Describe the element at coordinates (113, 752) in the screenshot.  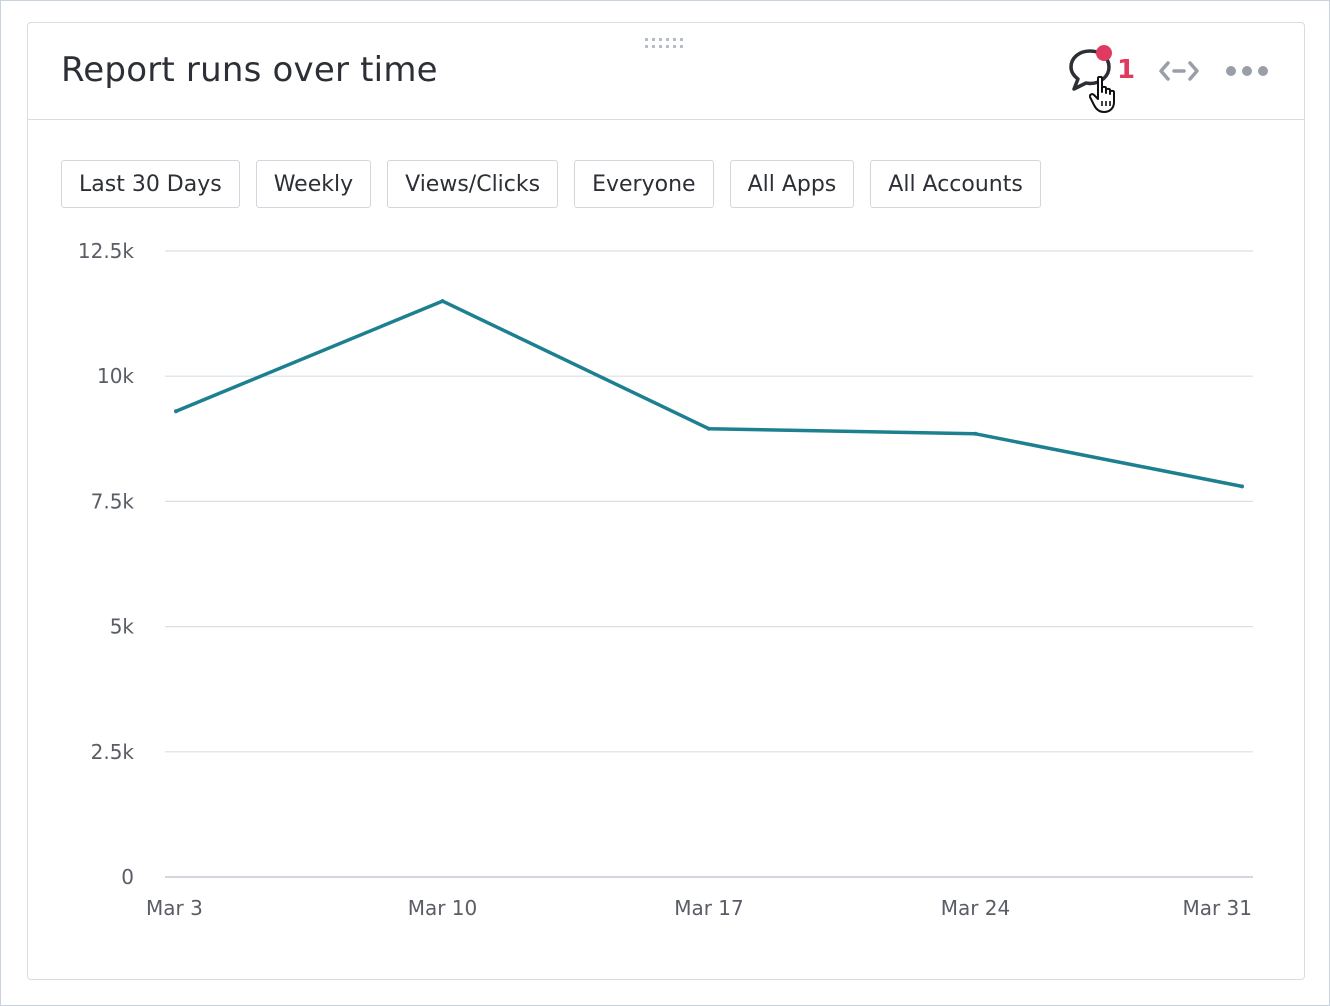
I see `y-tick-label: 2.5k` at that location.